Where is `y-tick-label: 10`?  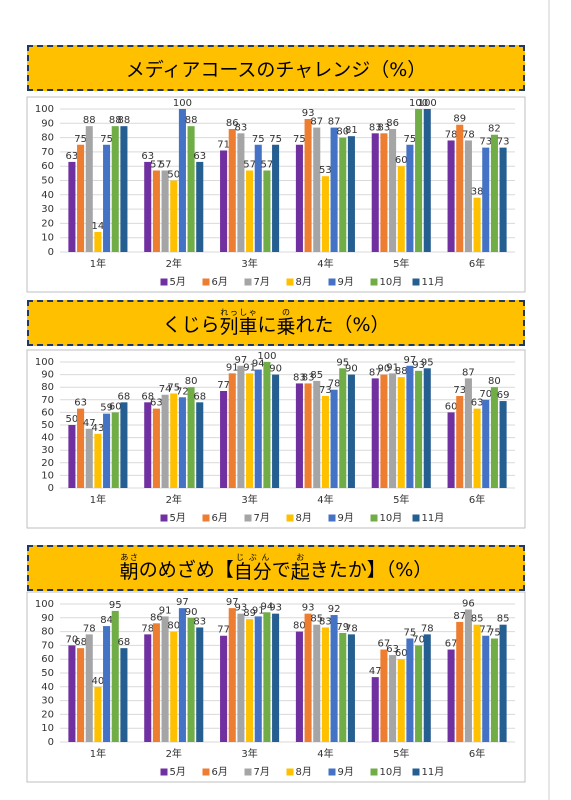 y-tick-label: 10 is located at coordinates (47, 475).